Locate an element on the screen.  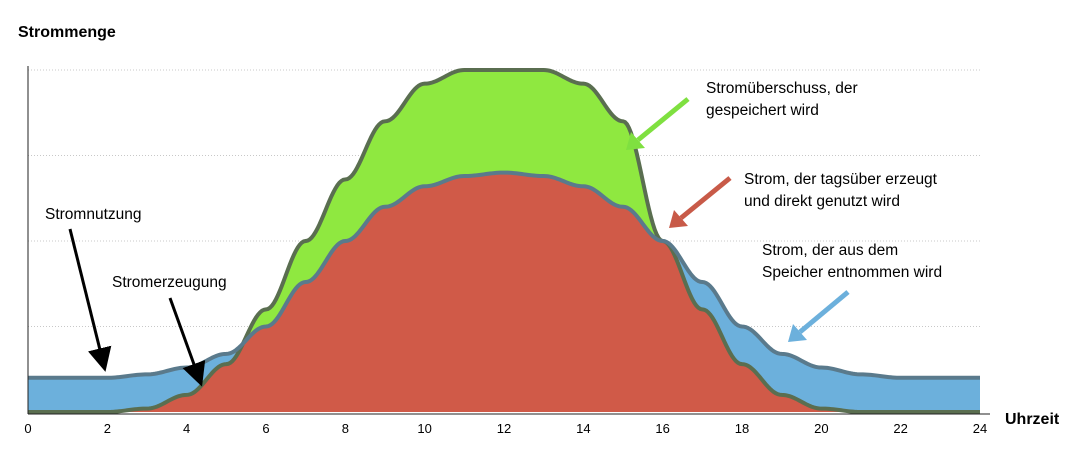
x-tick-label: 12 is located at coordinates (504, 428).